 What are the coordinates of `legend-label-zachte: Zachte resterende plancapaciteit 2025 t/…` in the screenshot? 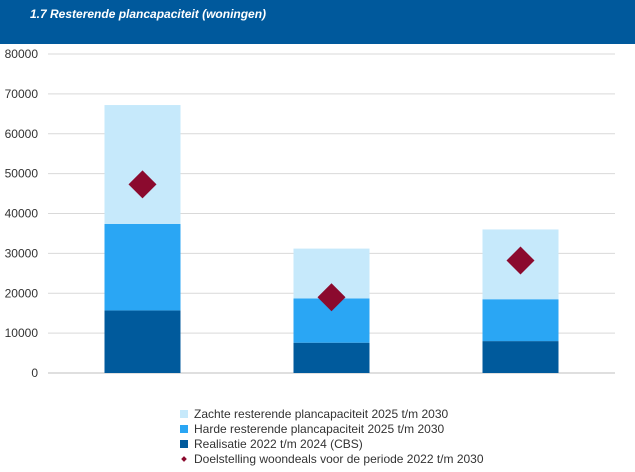 It's located at (321, 413).